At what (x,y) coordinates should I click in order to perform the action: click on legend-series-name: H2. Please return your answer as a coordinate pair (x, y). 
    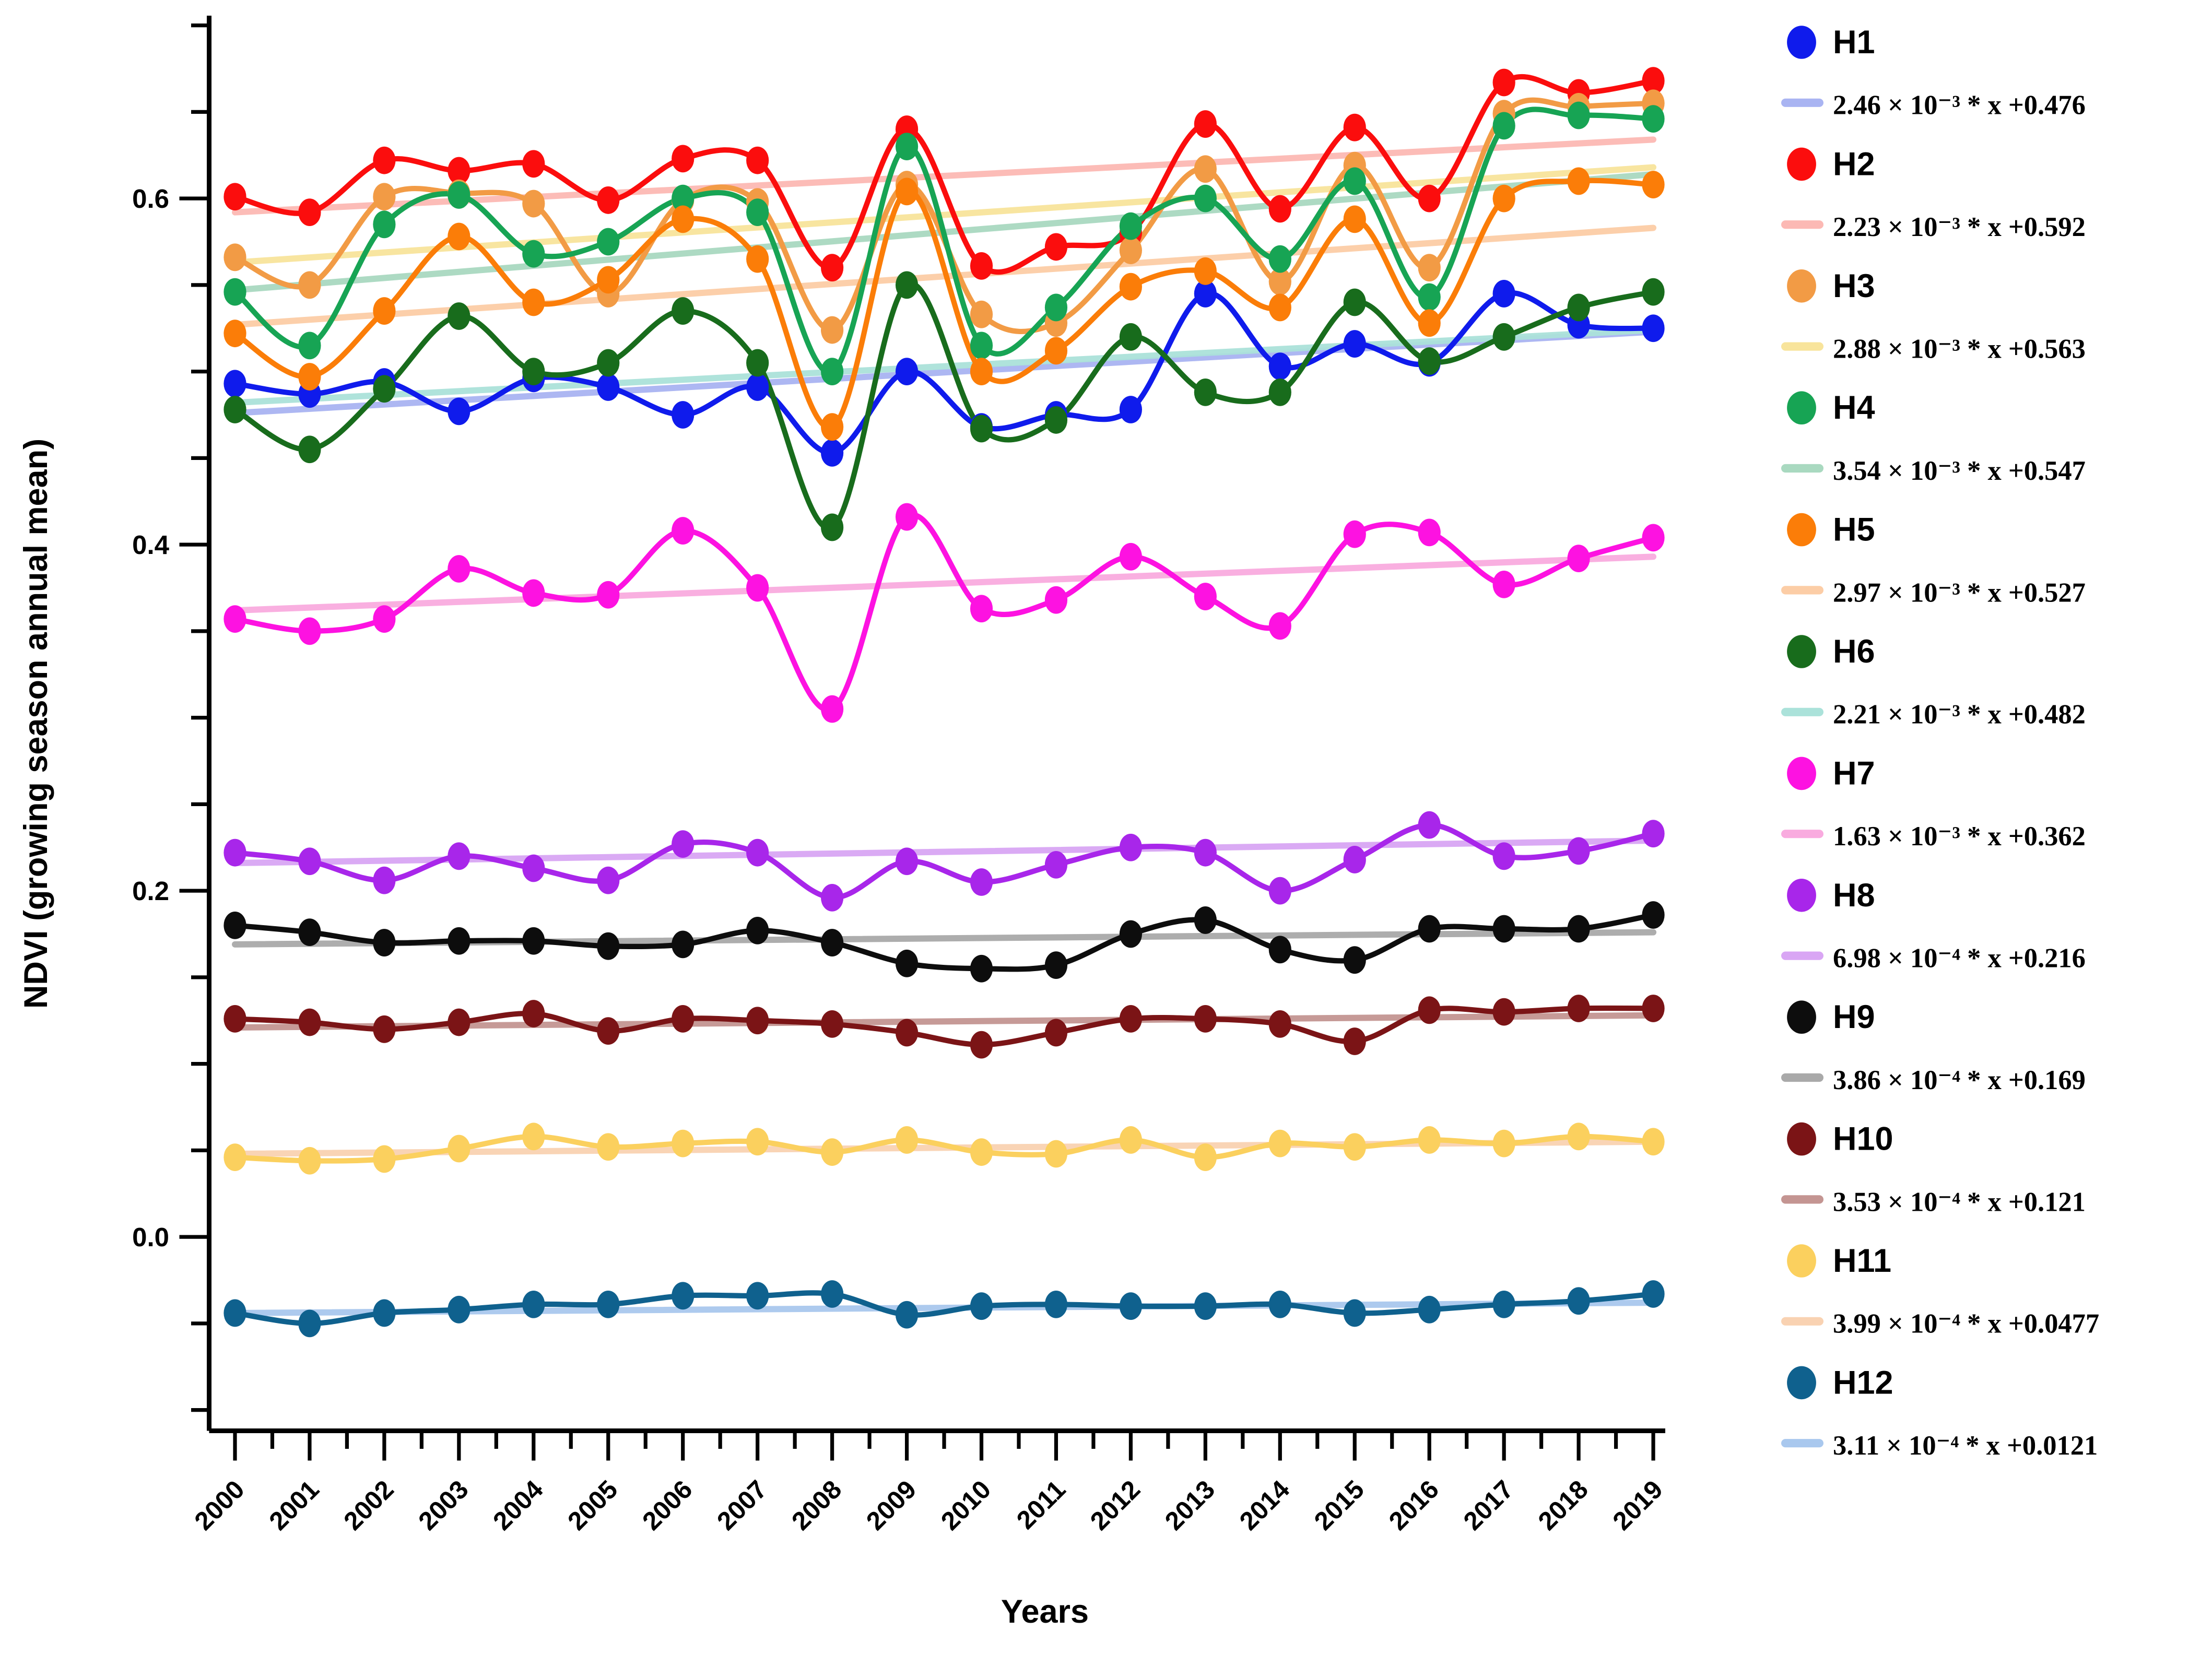
    Looking at the image, I should click on (1854, 164).